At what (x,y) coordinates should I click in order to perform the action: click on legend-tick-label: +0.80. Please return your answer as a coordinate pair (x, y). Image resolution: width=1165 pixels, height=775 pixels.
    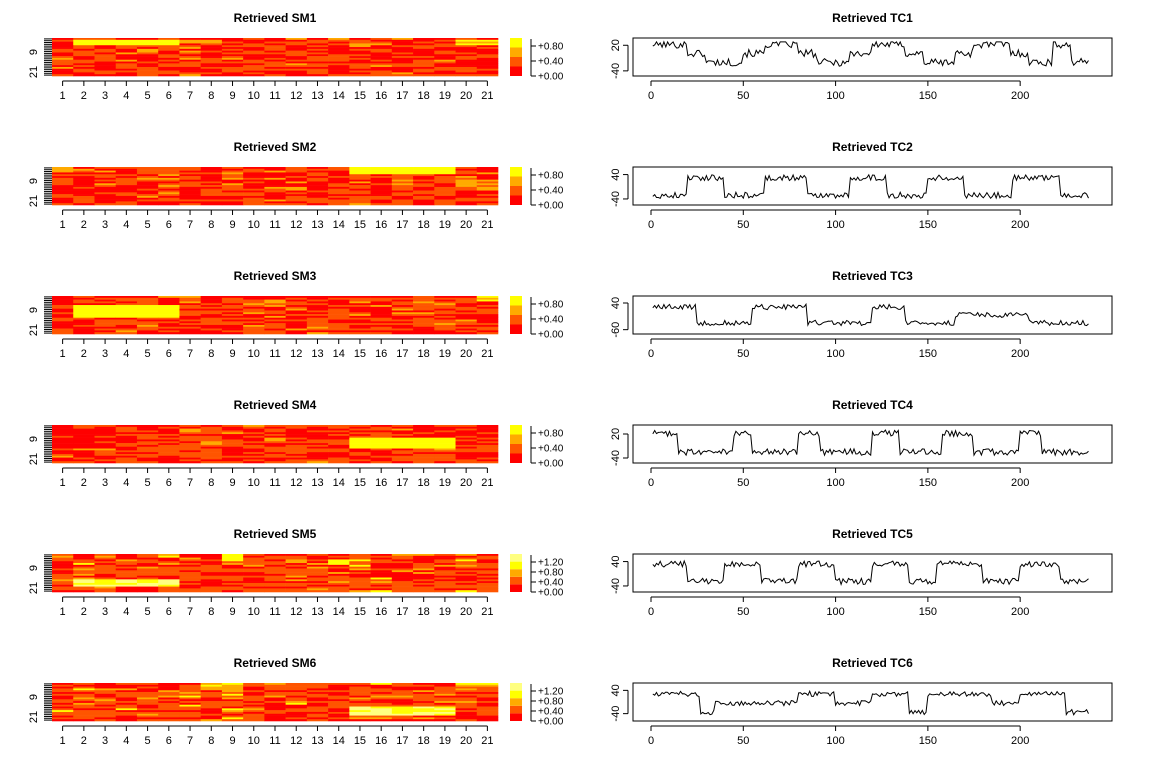
    Looking at the image, I should click on (551, 702).